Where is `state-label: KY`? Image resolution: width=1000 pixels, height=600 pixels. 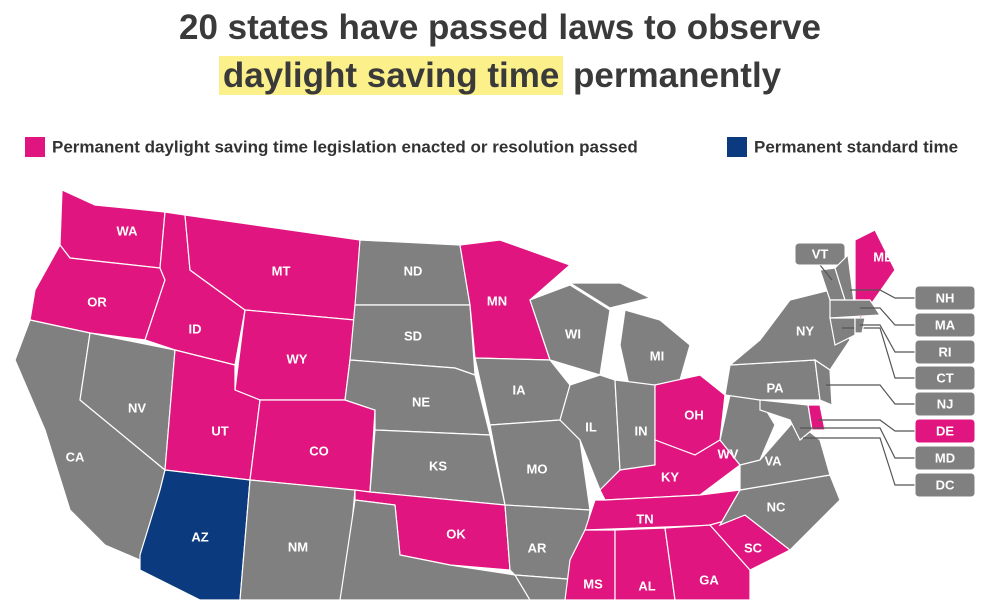
state-label: KY is located at coordinates (670, 476).